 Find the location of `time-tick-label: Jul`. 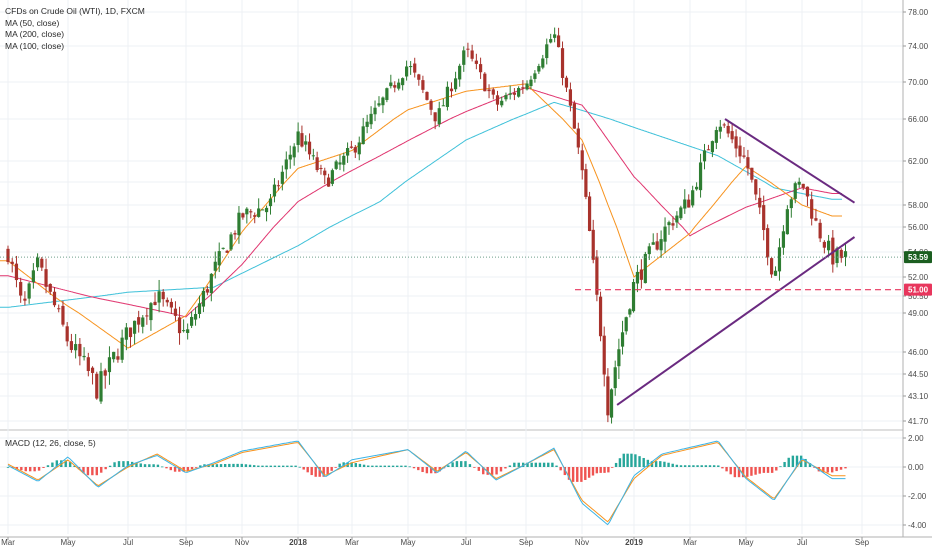

time-tick-label: Jul is located at coordinates (466, 542).